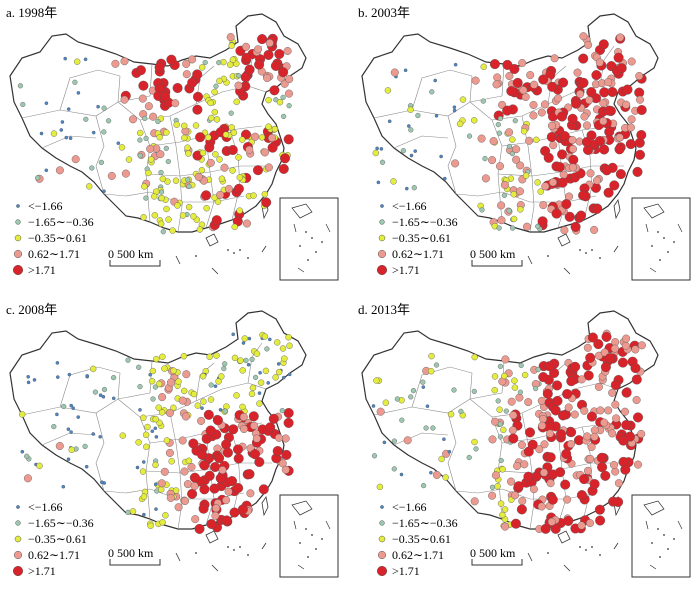 This screenshot has height=594, width=700. What do you see at coordinates (45, 206) in the screenshot?
I see `legend-label: <−1.66` at bounding box center [45, 206].